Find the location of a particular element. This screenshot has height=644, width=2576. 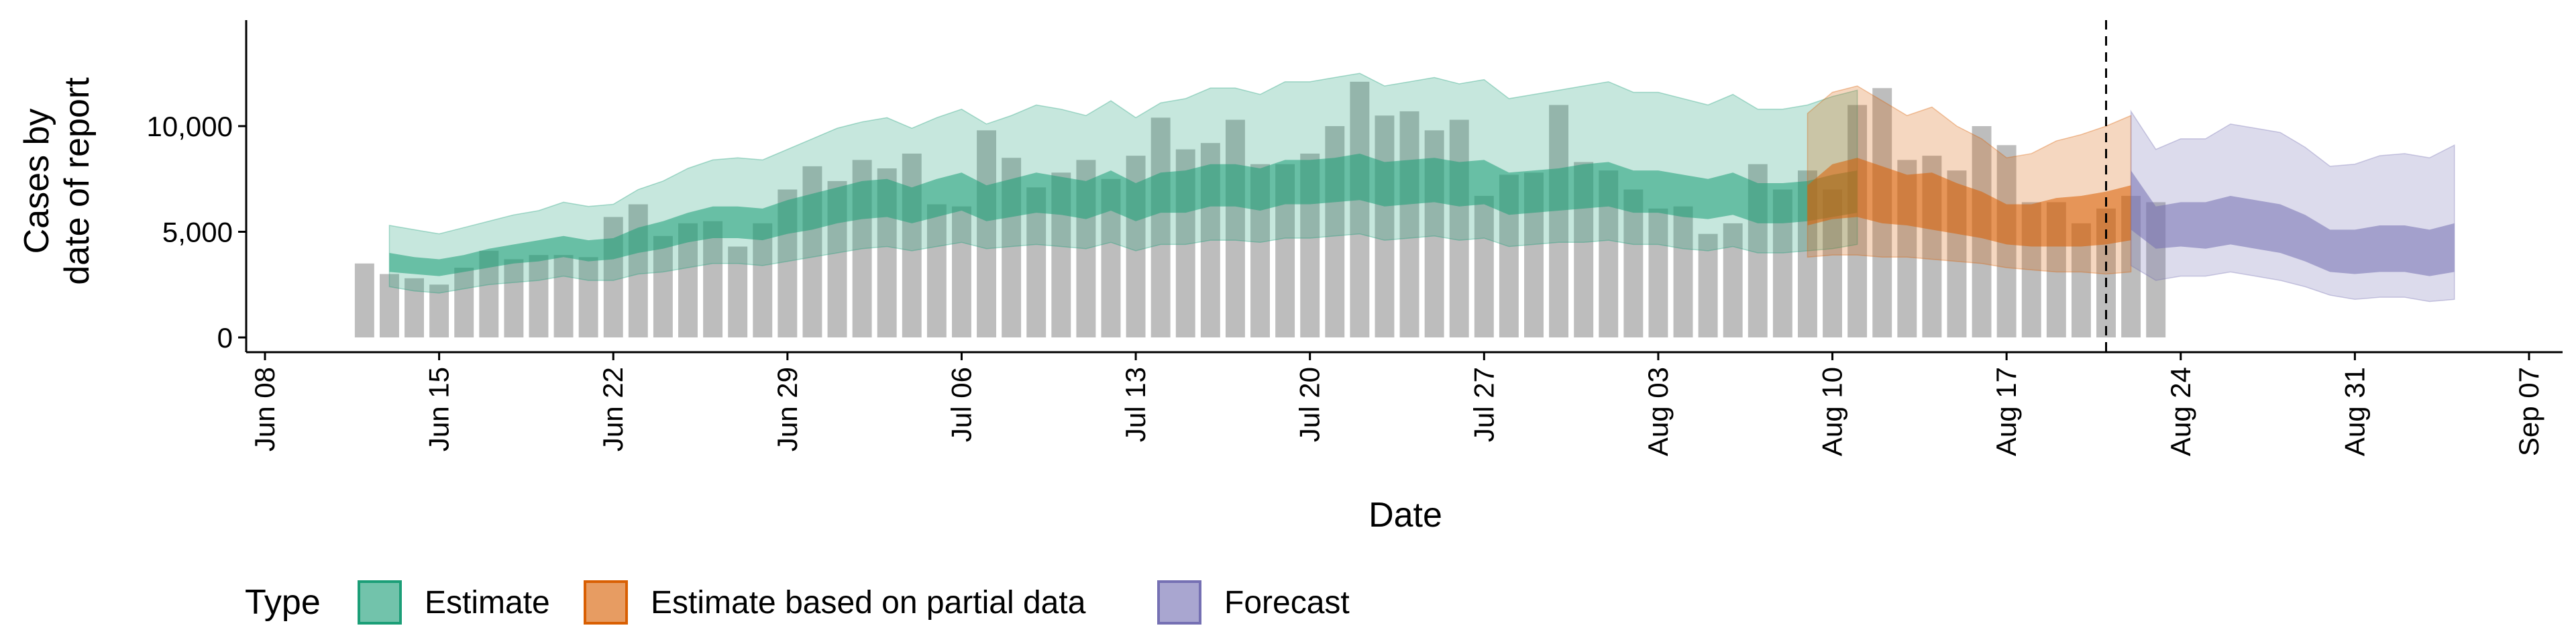

x-axis-label: Date is located at coordinates (1405, 515).